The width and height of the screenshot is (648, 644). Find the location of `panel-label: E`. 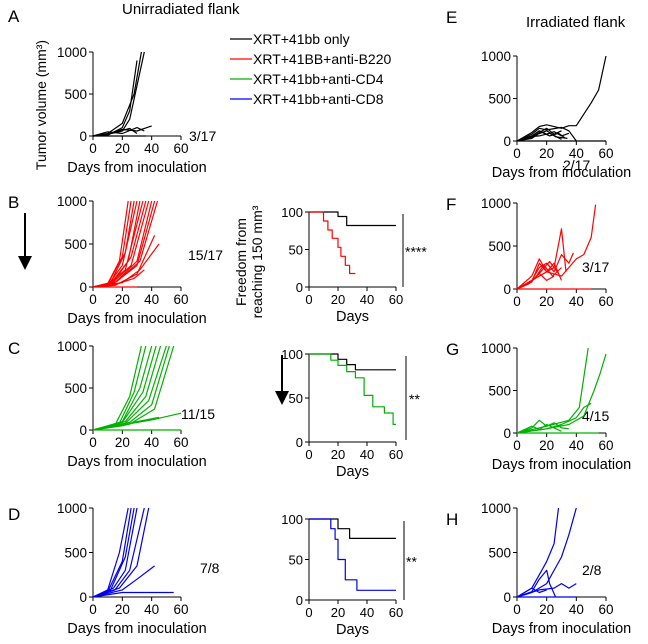

panel-label: E is located at coordinates (451, 17).